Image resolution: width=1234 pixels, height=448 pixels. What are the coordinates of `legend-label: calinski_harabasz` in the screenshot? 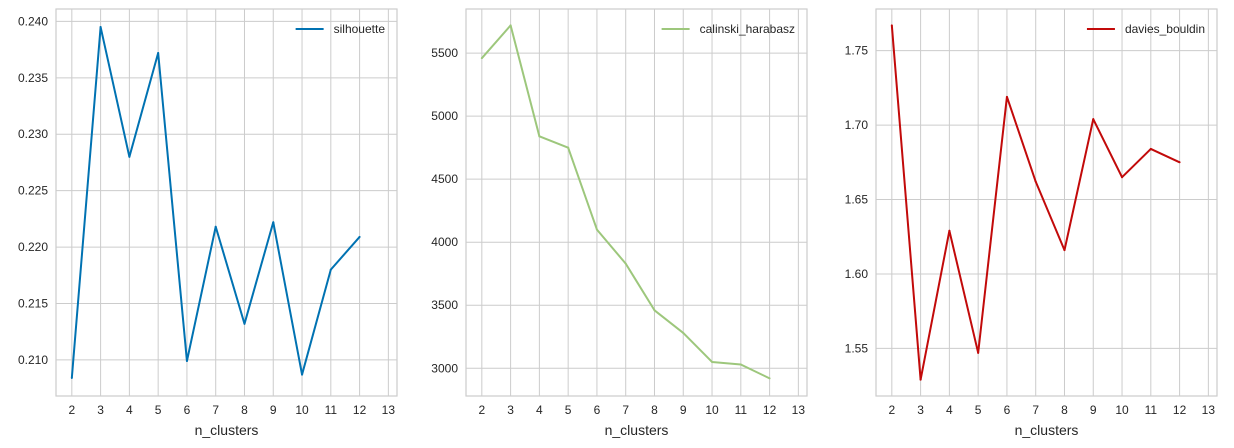 It's located at (747, 29).